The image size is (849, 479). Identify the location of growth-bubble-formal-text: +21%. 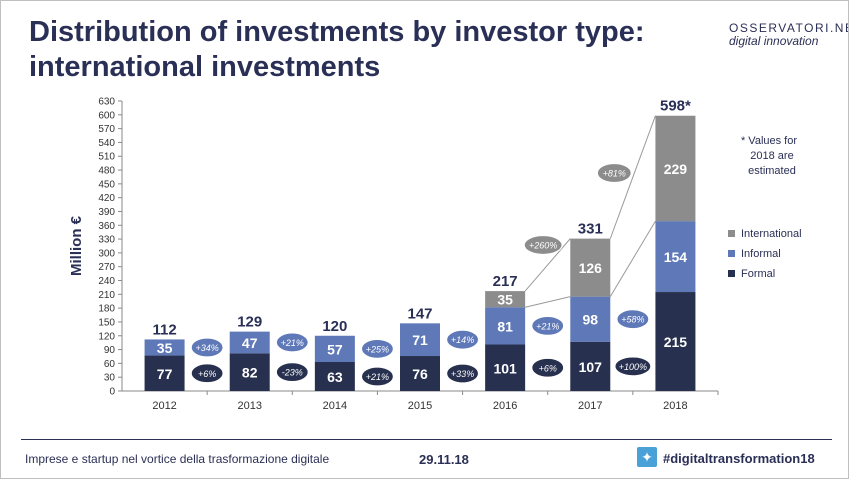
(377, 377).